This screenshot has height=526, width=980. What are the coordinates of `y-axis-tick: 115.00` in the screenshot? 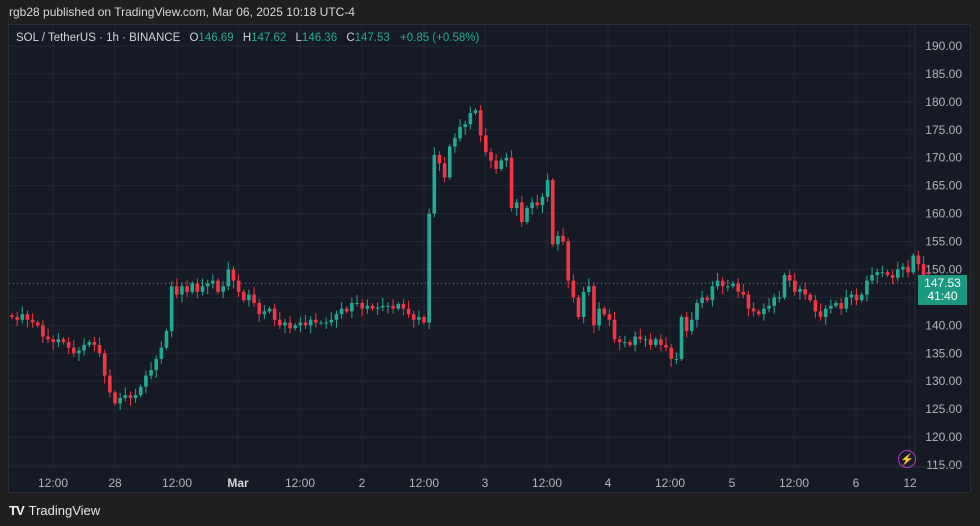 It's located at (944, 465).